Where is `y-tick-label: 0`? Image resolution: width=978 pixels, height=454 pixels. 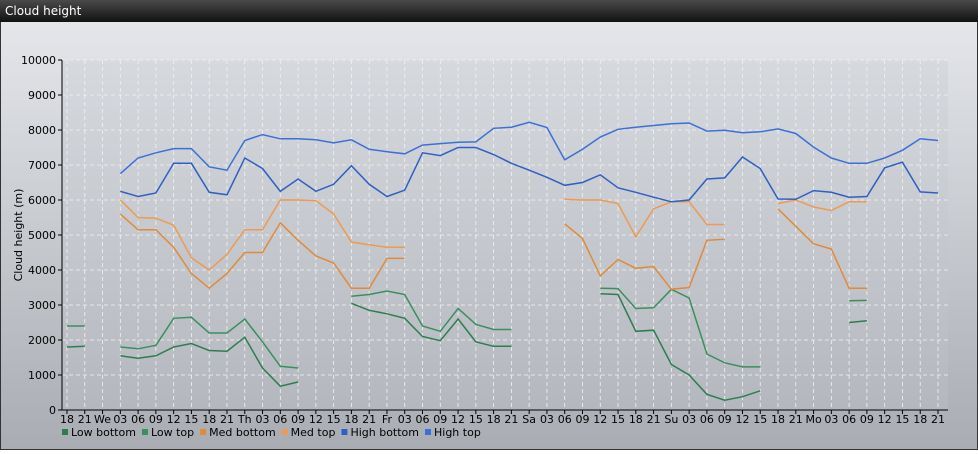
y-tick-label: 0 is located at coordinates (52, 410).